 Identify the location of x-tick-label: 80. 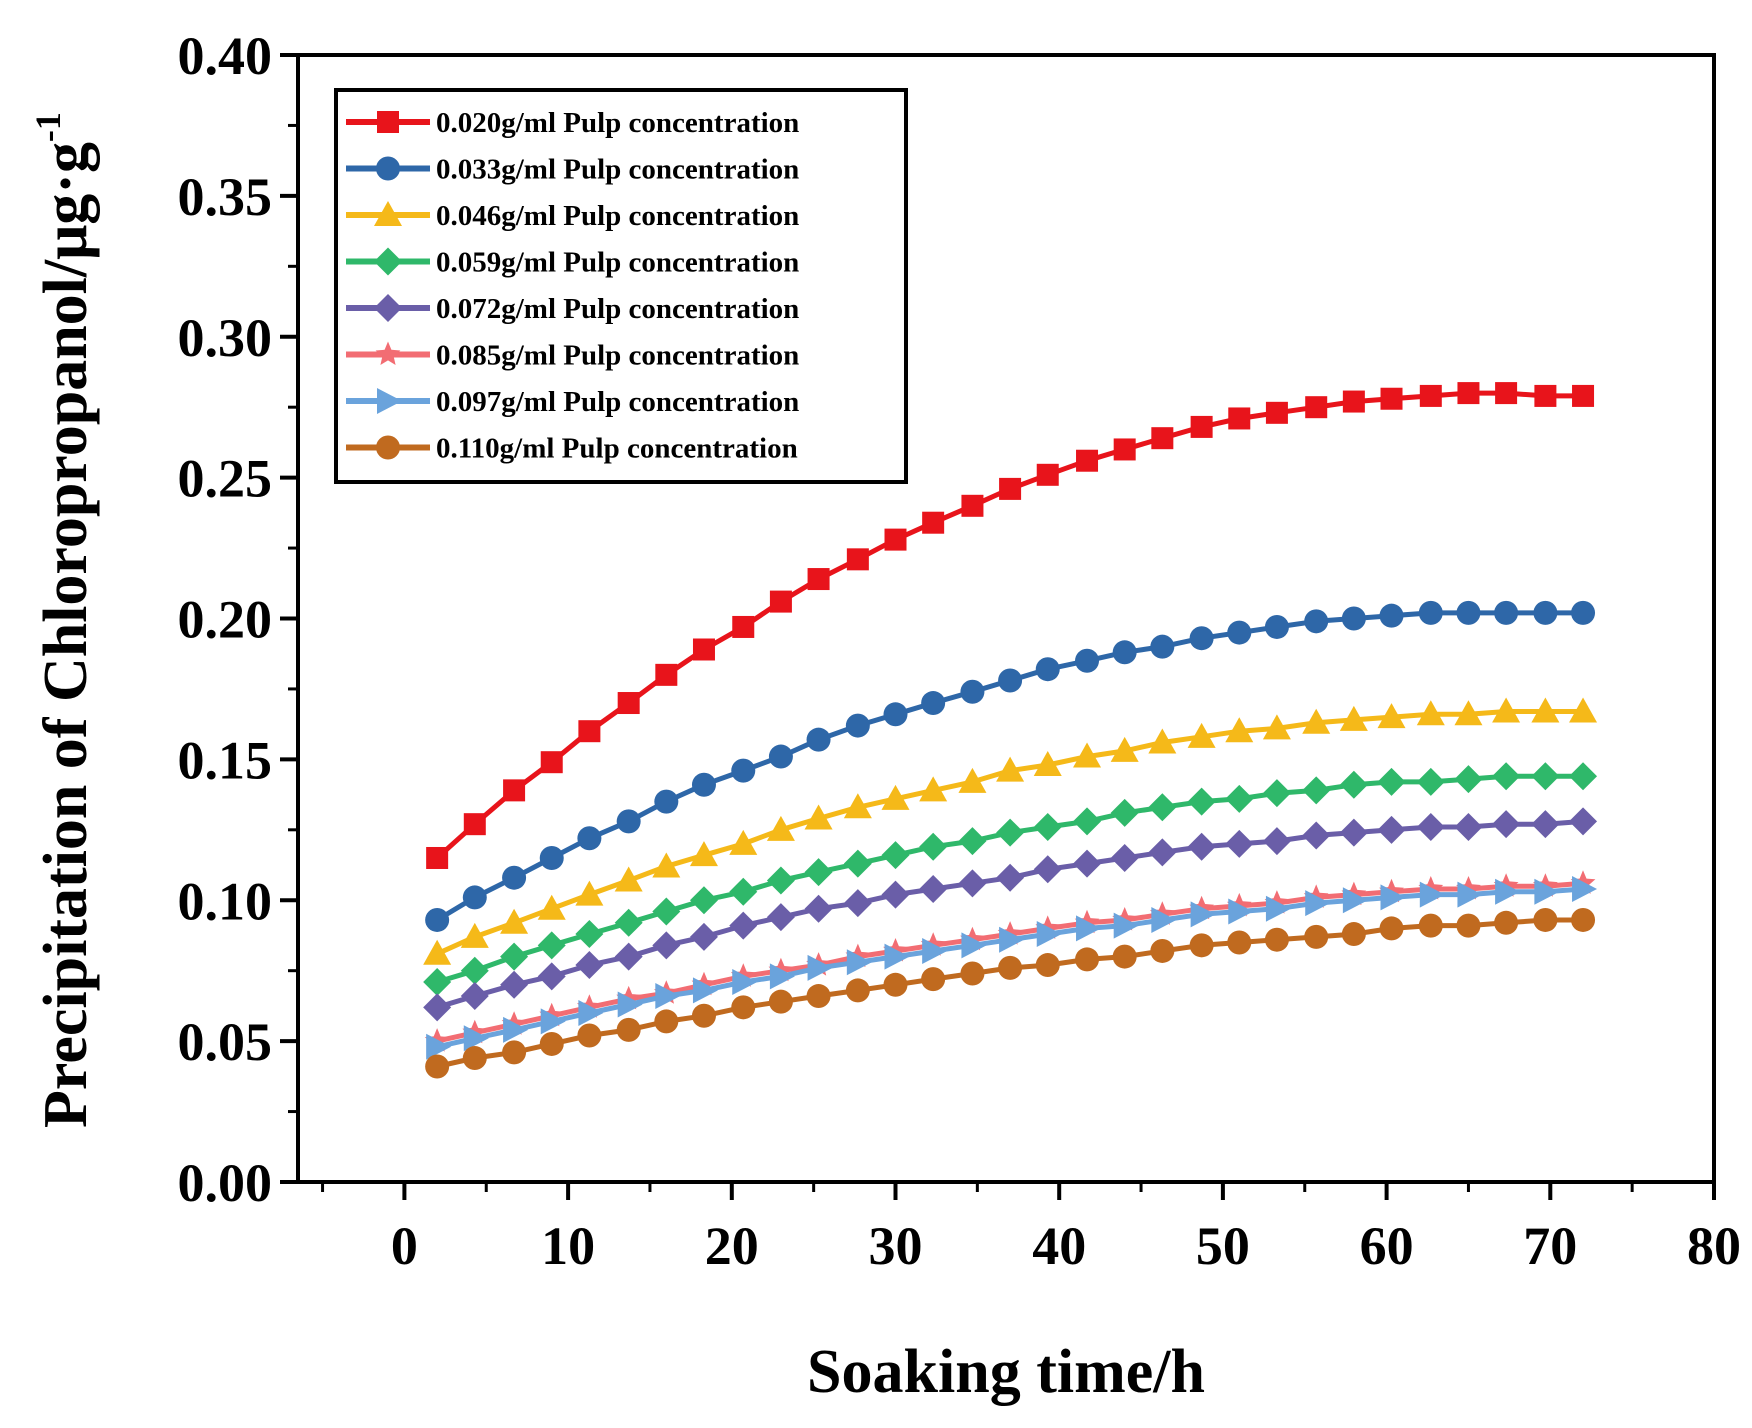
(1714, 1246).